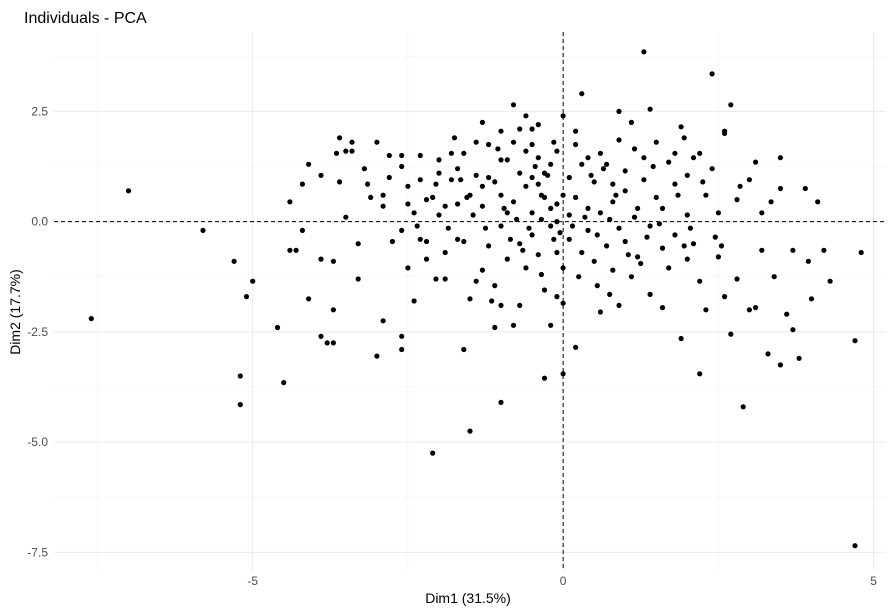  Describe the element at coordinates (468, 598) in the screenshot. I see `x-axis-title: Dim1 (31.5%)` at that location.